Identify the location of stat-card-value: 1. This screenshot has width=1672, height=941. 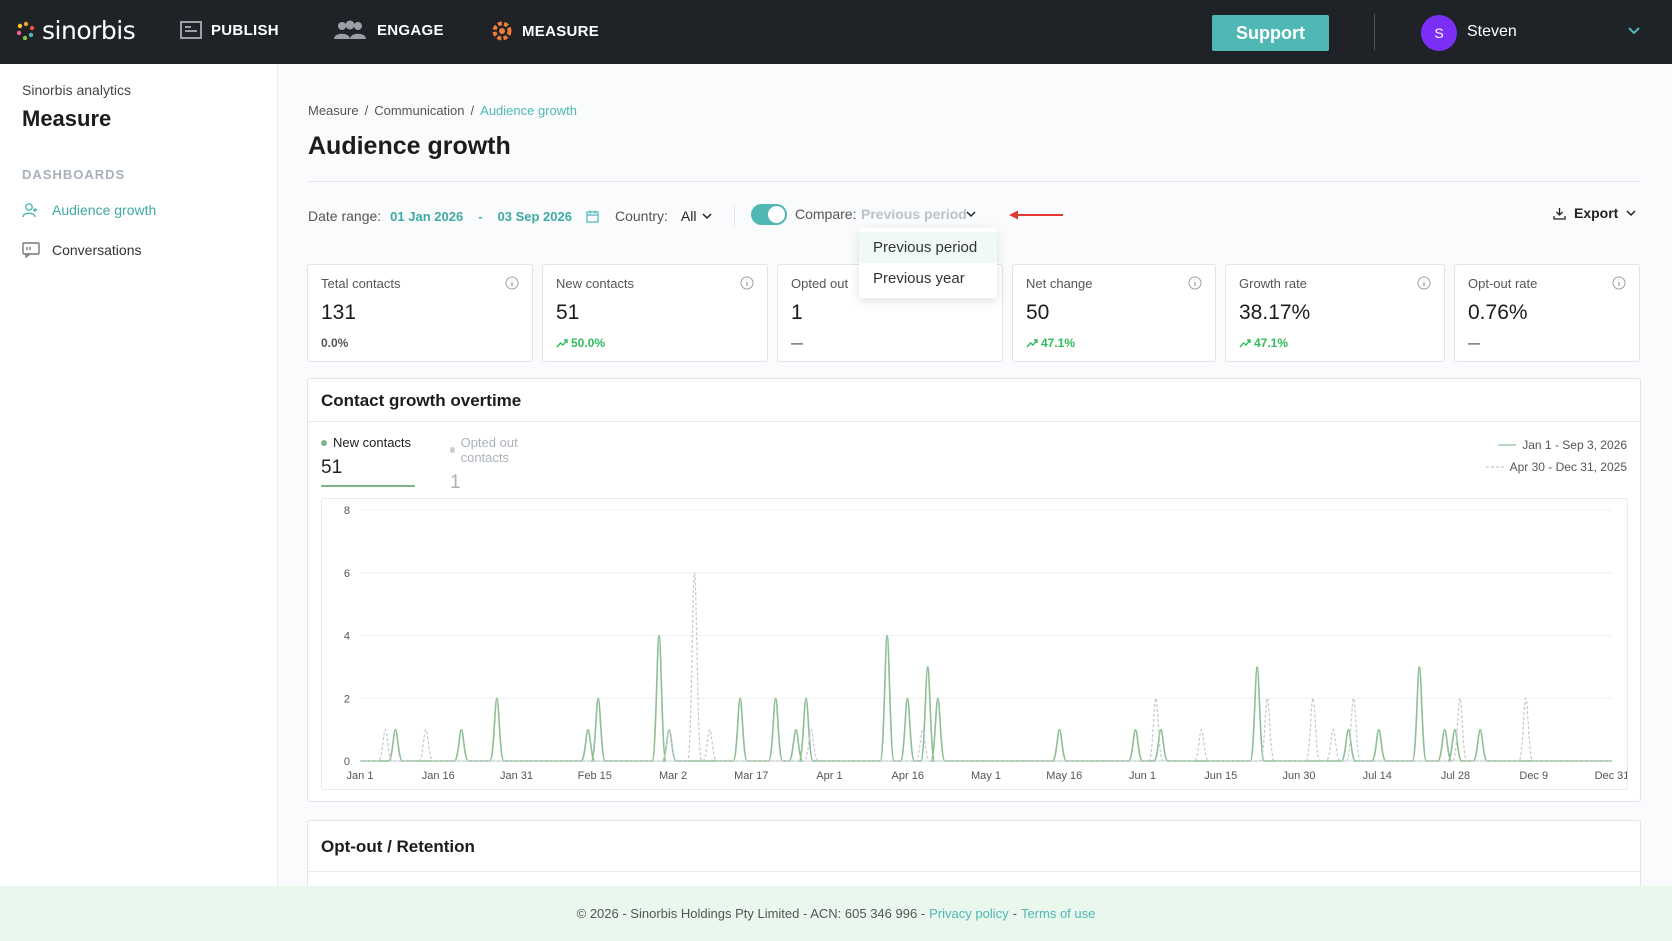
(797, 312).